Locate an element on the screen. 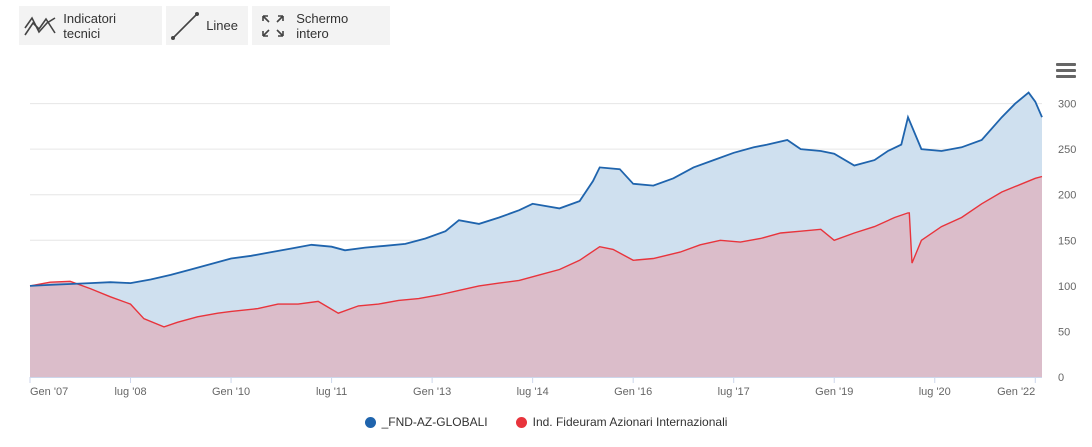 This screenshot has width=1092, height=447. x-tick-label: Gen '13 is located at coordinates (432, 392).